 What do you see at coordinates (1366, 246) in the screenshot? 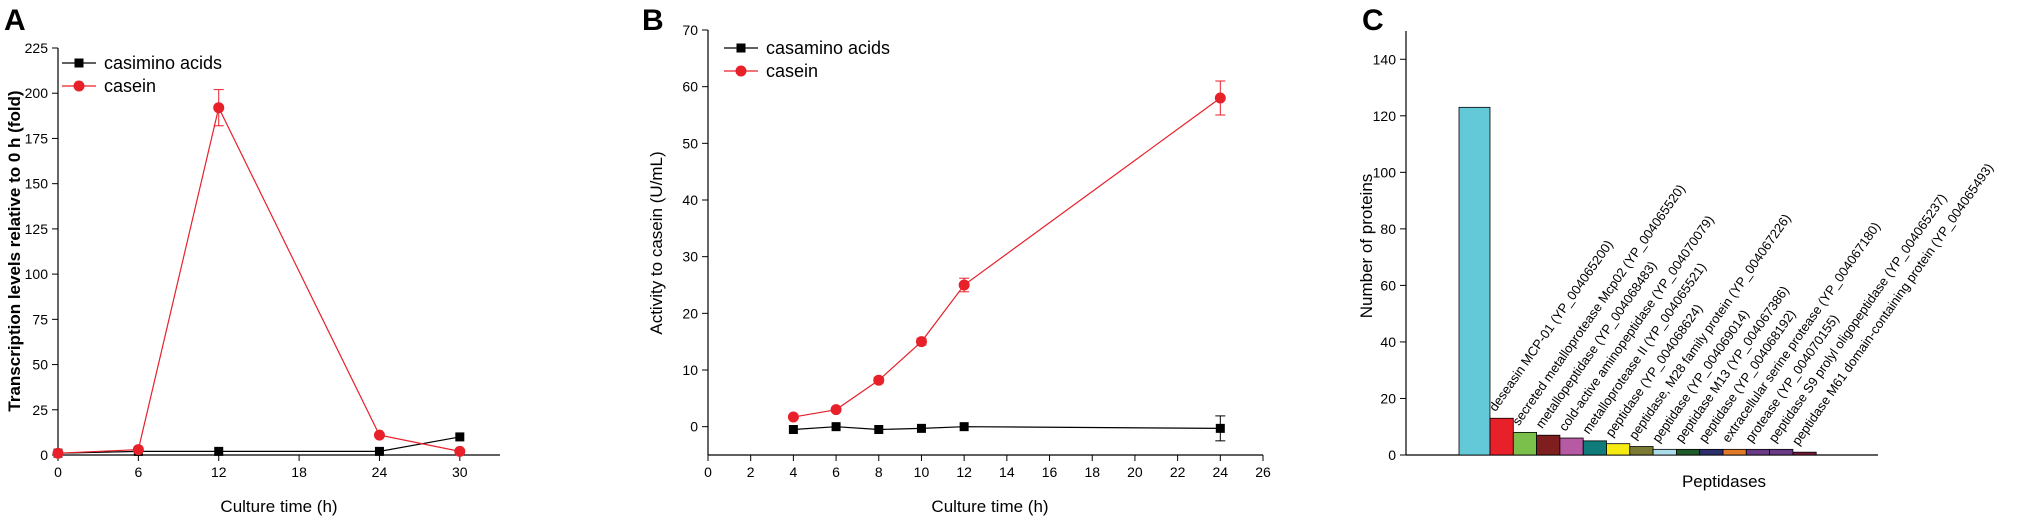
I see `panel-c-y-axis-title: Number of proteins` at bounding box center [1366, 246].